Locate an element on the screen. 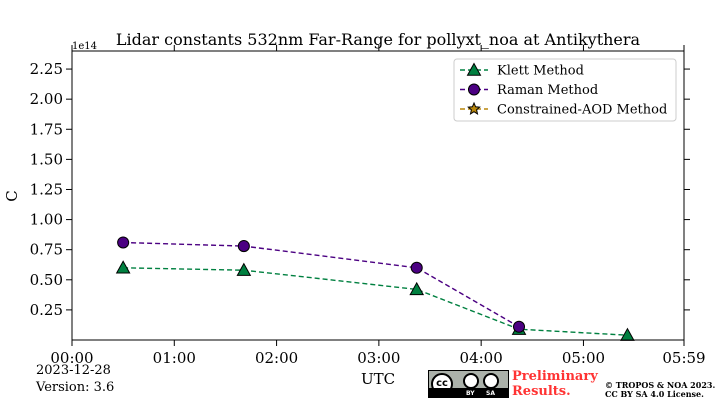 The image size is (720, 400). footer-version: Version: 3.6 is located at coordinates (75, 387).